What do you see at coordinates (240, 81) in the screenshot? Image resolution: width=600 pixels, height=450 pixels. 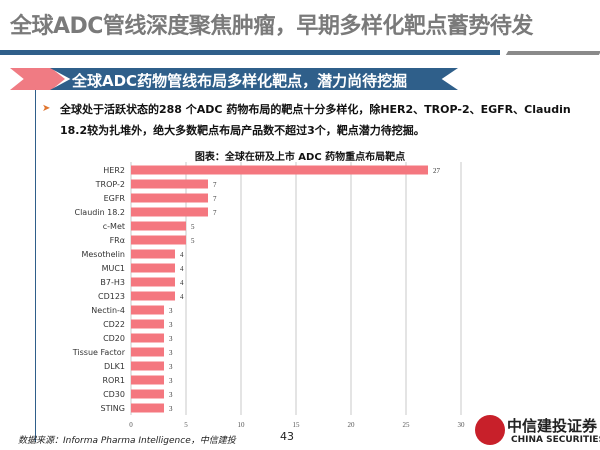 I see `banner-text: 全球ADC药物管线布局多样化靶点，潜力尚待挖掘` at bounding box center [240, 81].